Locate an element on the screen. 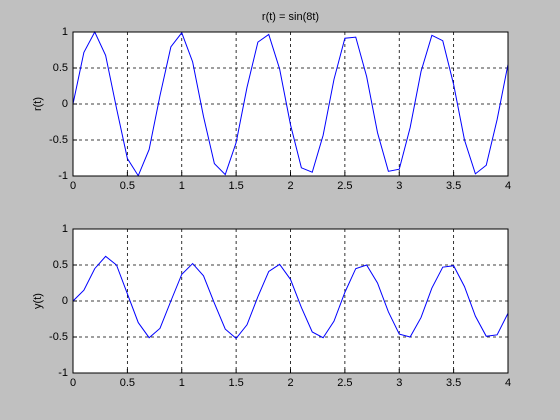 The image size is (560, 420). chart-title: r(t) = sin(8t) is located at coordinates (290, 17).